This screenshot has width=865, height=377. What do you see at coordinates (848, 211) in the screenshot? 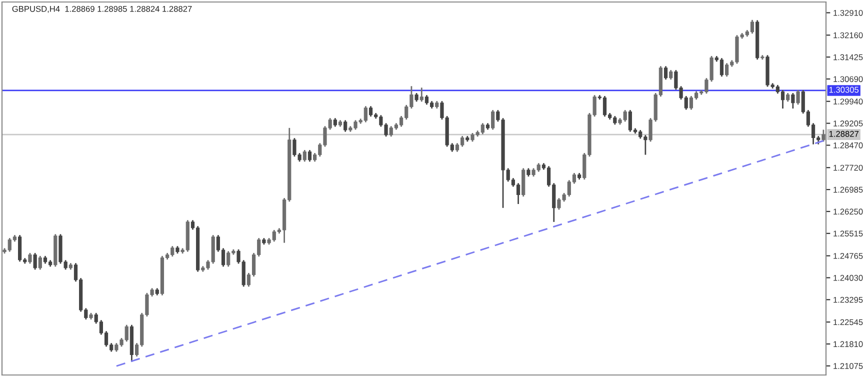
I see `y-tick-label: 1.26250` at bounding box center [848, 211].